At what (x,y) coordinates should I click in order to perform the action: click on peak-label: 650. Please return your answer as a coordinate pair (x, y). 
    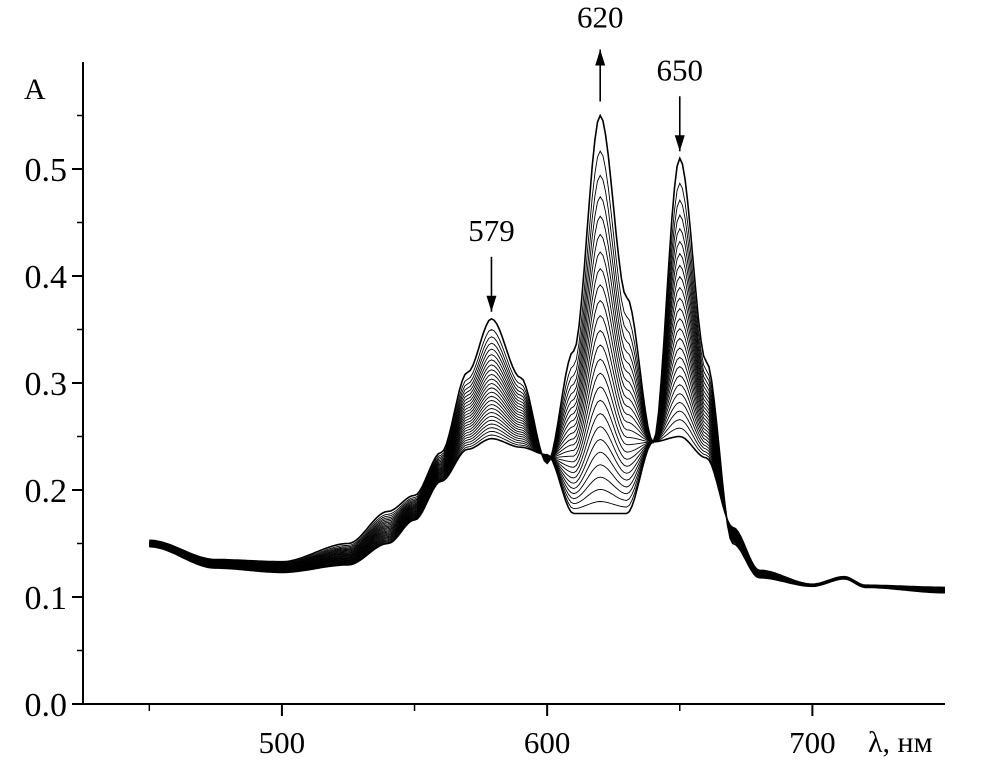
    Looking at the image, I should click on (680, 69).